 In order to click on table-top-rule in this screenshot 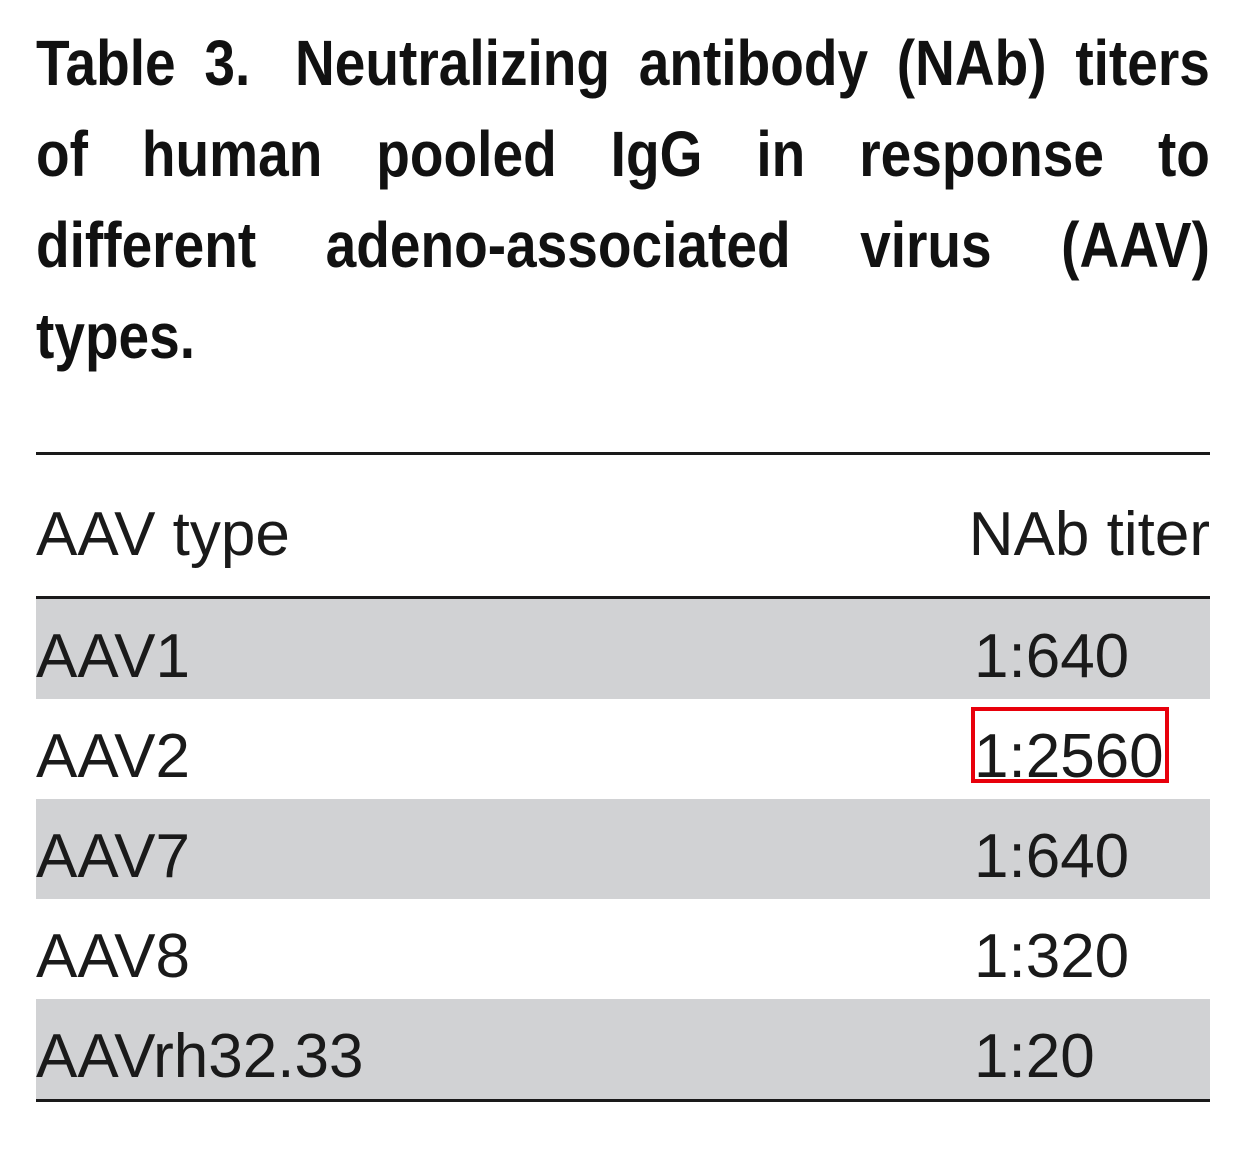, I will do `click(623, 453)`.